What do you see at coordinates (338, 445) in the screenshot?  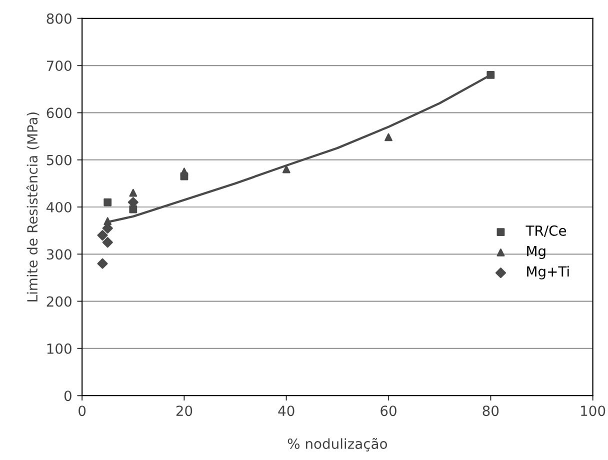 I see `x-axis-title: % nodulização` at bounding box center [338, 445].